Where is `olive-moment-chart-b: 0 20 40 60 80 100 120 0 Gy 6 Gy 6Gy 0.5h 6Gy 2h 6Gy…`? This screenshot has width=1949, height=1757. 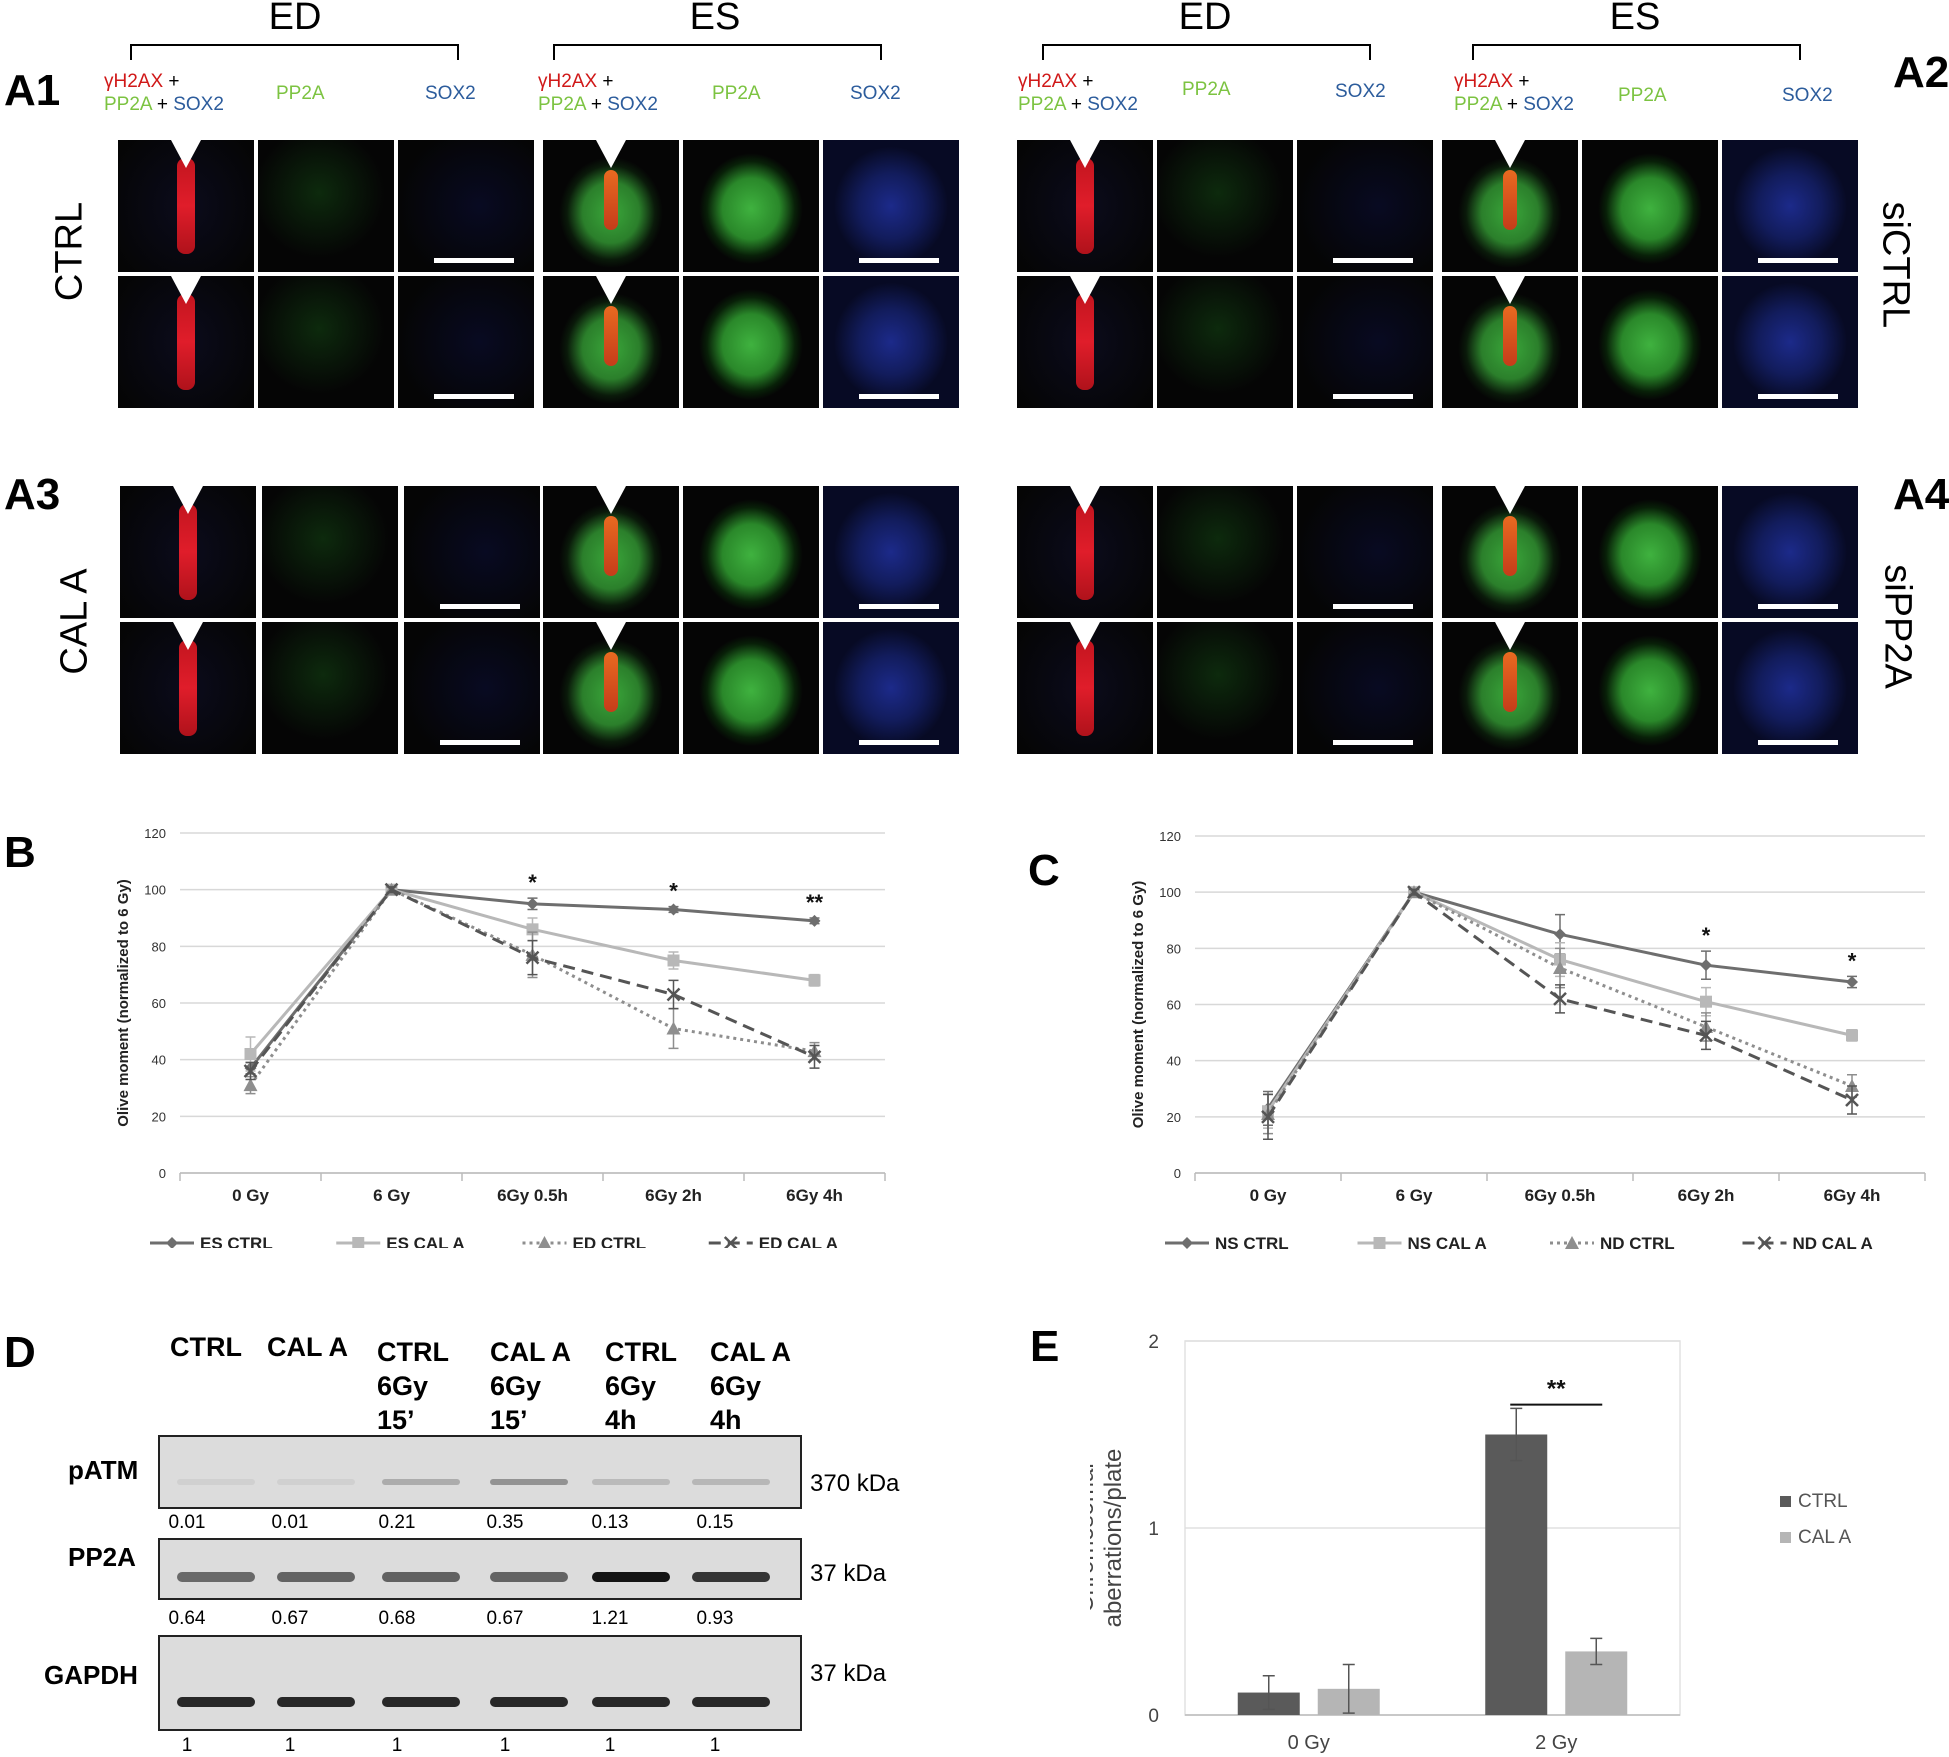 olive-moment-chart-b: 0 20 40 60 80 100 120 0 Gy 6 Gy 6Gy 0.5h 6Gy 2h 6Gy… is located at coordinates (500, 1037).